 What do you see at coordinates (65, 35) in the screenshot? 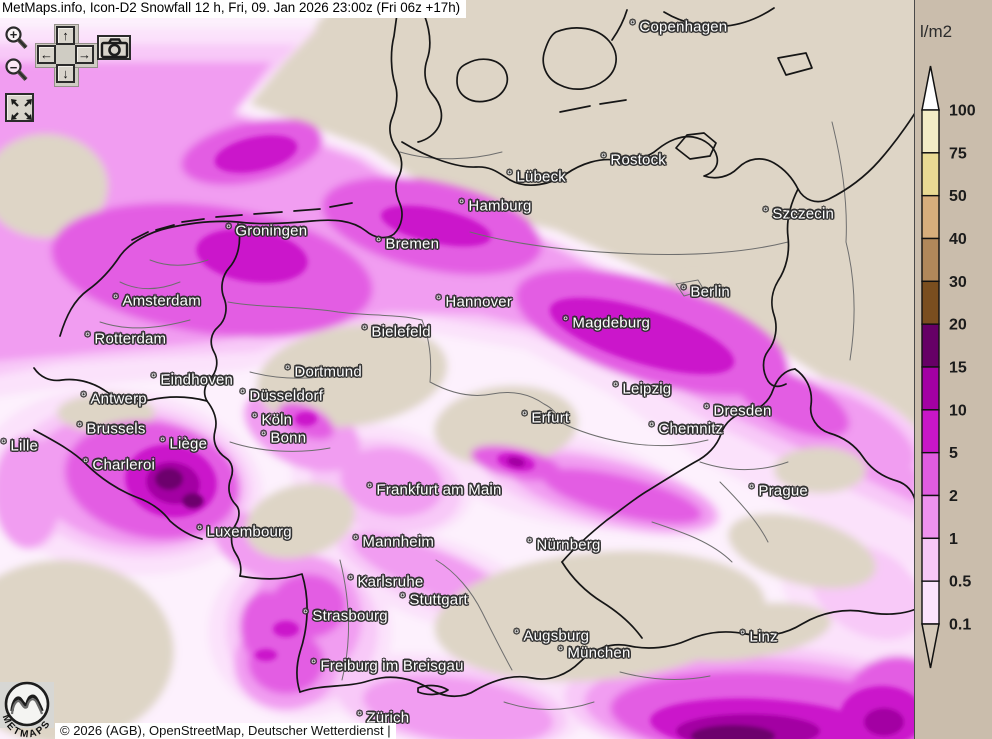
I see `pan-up-button: ↑` at bounding box center [65, 35].